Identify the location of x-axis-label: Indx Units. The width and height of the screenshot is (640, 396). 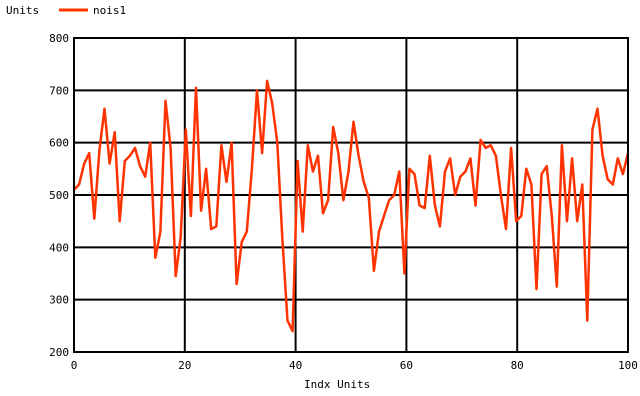
(337, 384).